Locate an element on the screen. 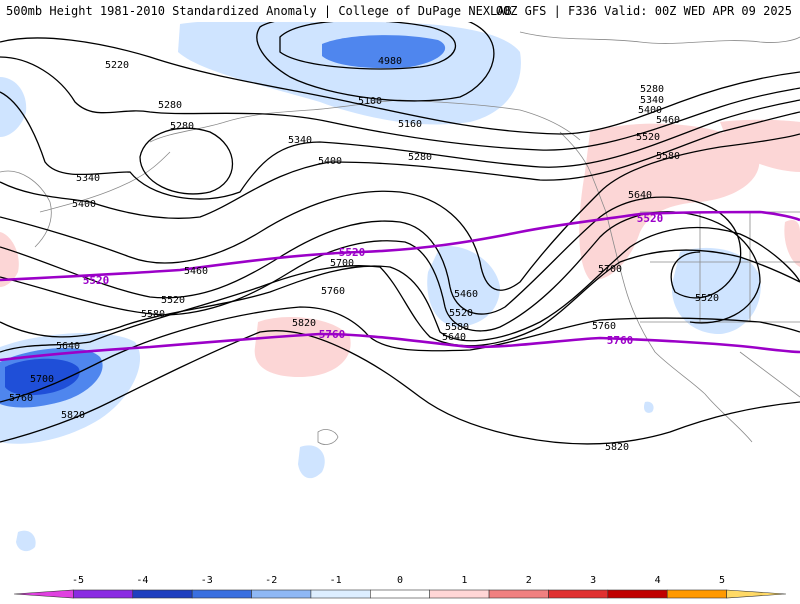 This screenshot has height=604, width=800. colorbar-tick-label: -1 is located at coordinates (336, 580).